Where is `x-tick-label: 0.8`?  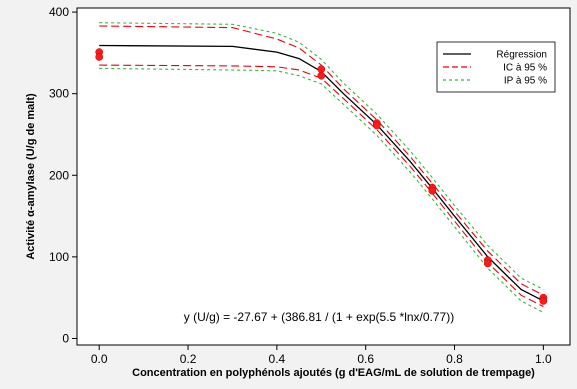 x-tick-label: 0.8 is located at coordinates (454, 359).